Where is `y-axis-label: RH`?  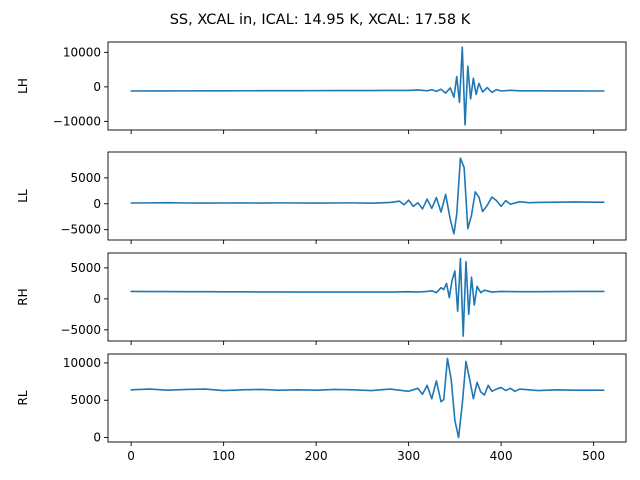 y-axis-label: RH is located at coordinates (23, 296).